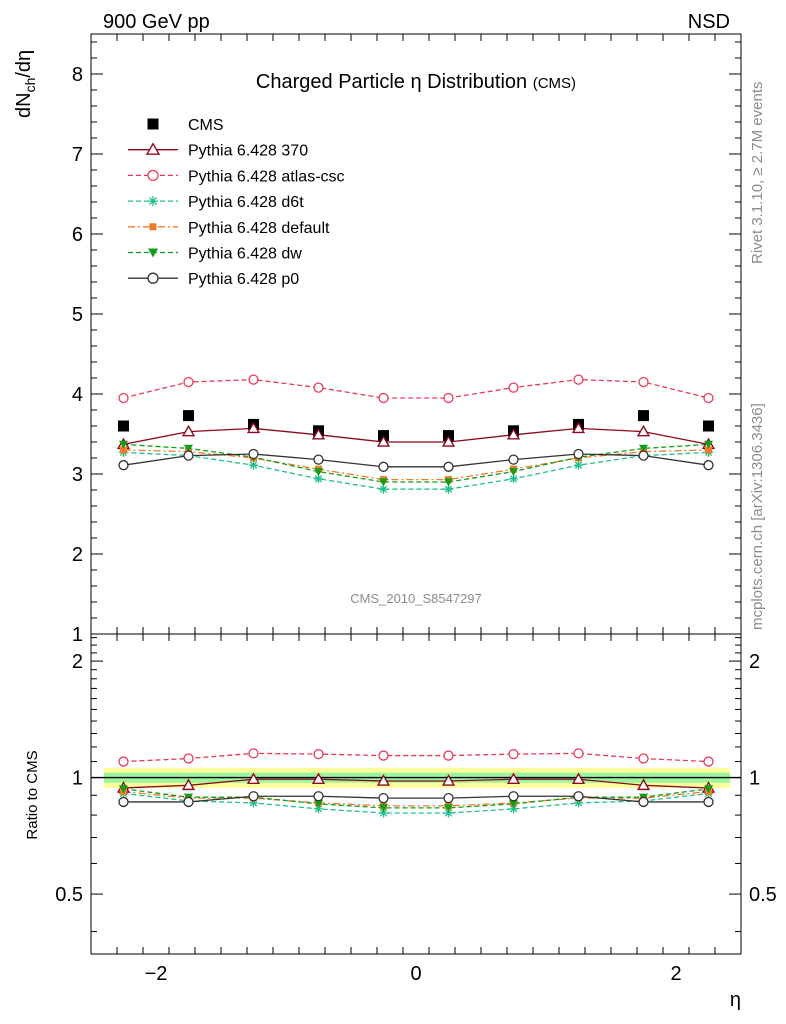 The image size is (786, 1024). Describe the element at coordinates (243, 279) in the screenshot. I see `legend-label-pythia-6-428-p0: Pythia 6.428 p0` at that location.